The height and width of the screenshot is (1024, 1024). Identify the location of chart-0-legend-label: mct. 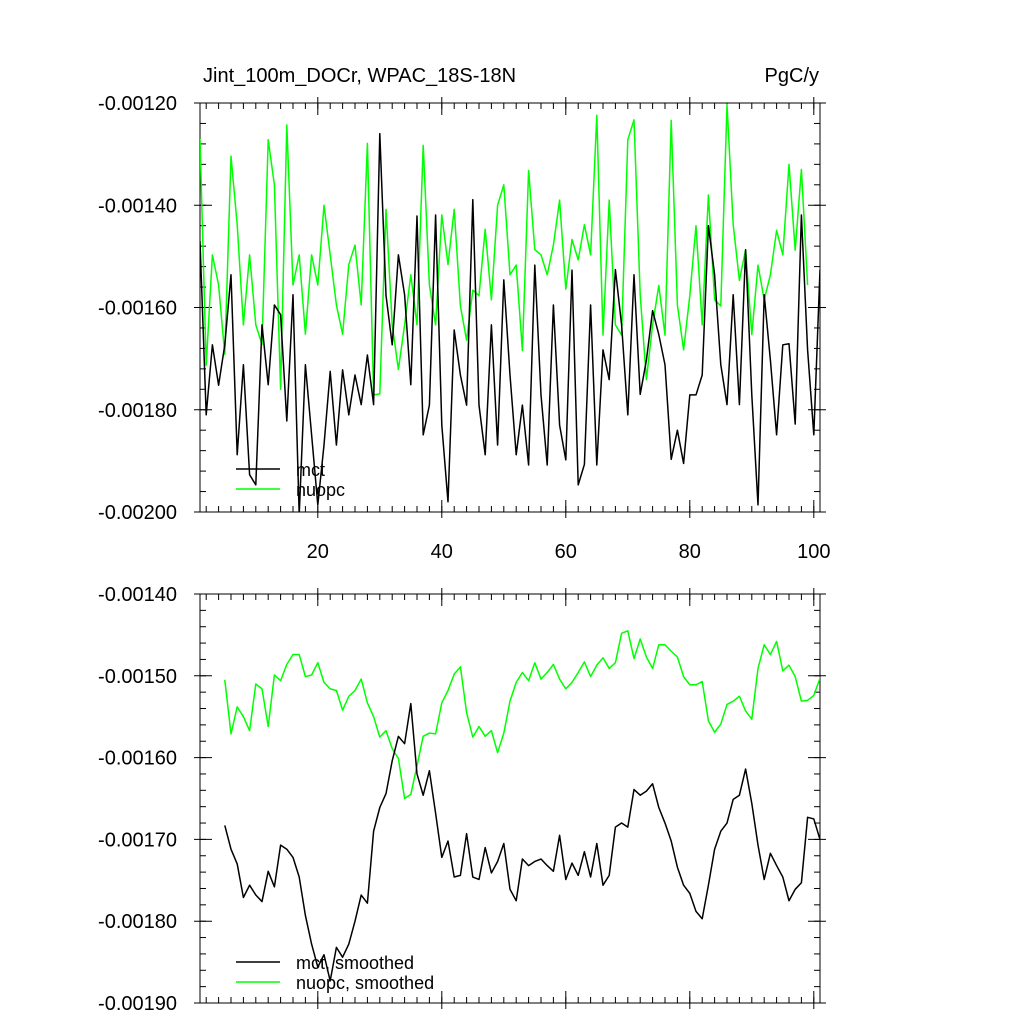
(310, 470).